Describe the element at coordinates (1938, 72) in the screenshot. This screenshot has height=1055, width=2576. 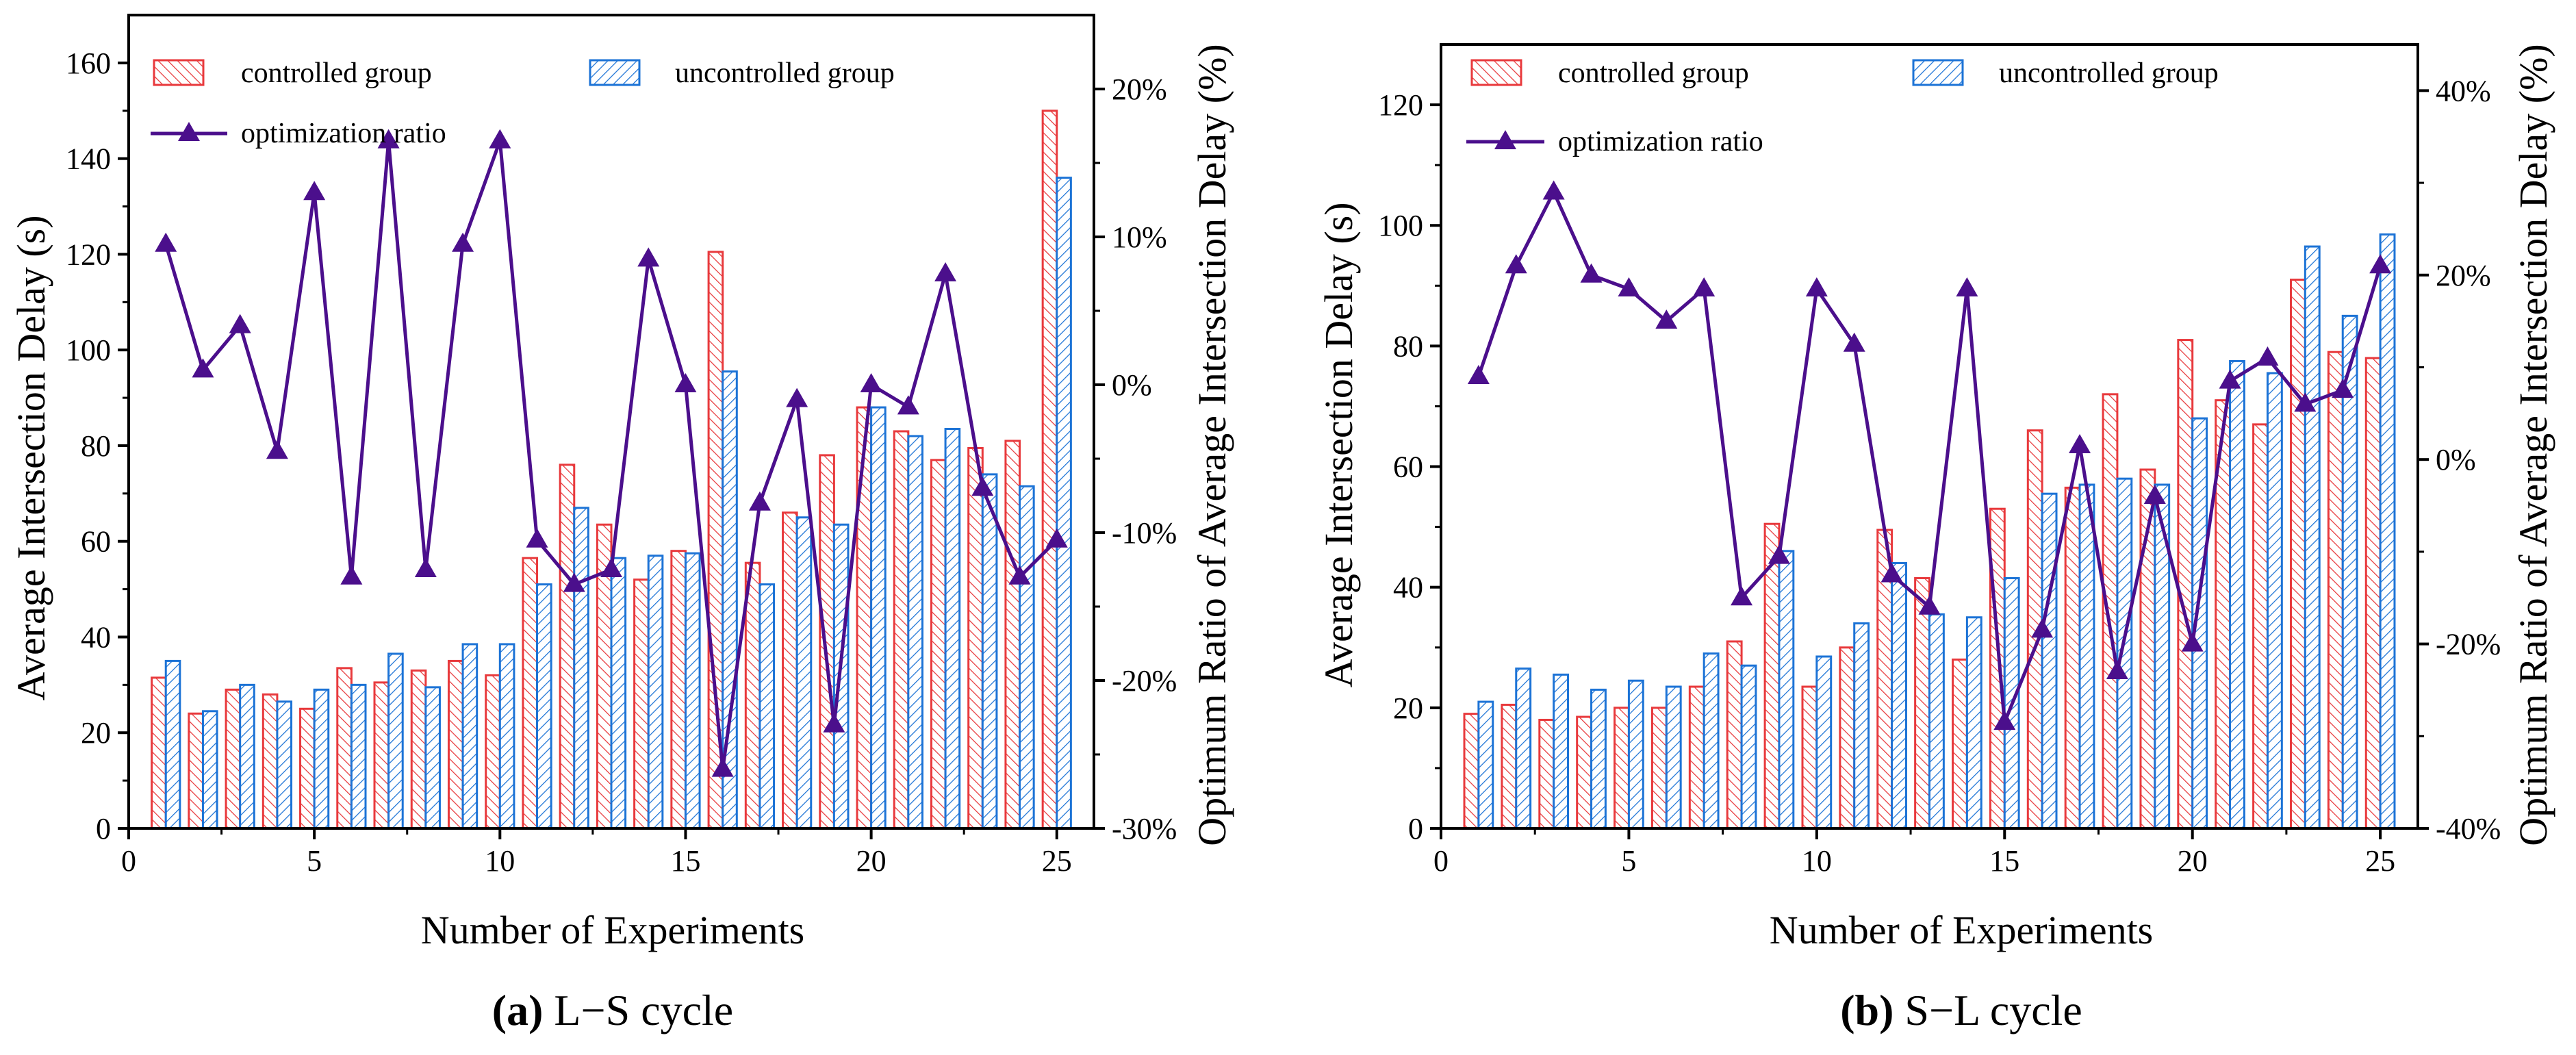
I see `legend-swatch-uncontrolled-b` at that location.